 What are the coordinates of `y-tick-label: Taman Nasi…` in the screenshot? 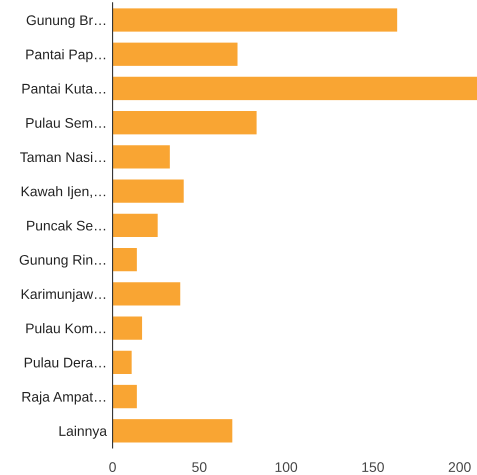 It's located at (63, 157).